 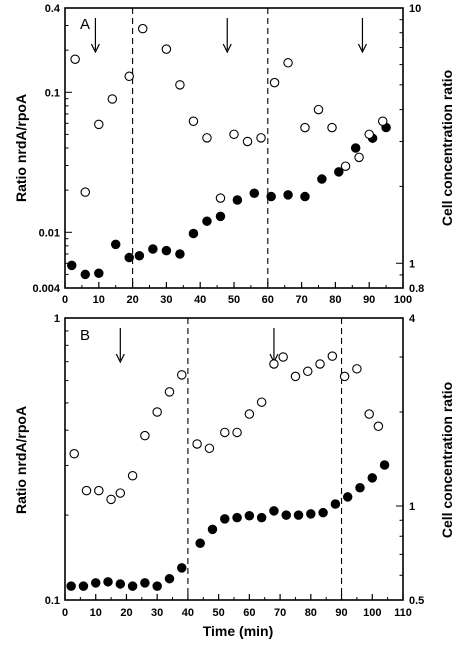 I want to click on panel-a-x-tick-label: 0, so click(x=65, y=300).